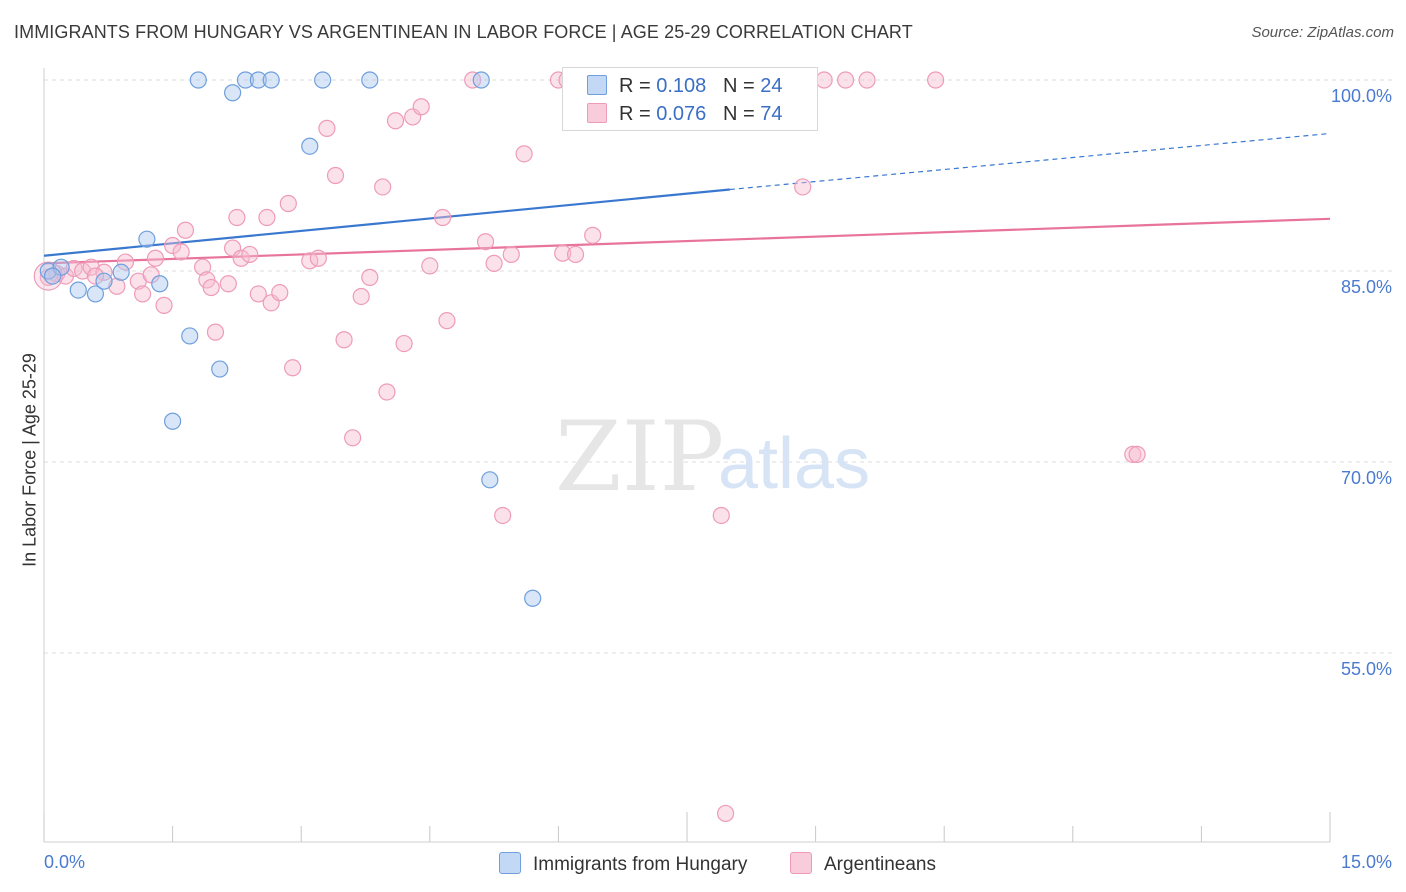  Describe the element at coordinates (1366, 287) in the screenshot. I see `y-tick-label: 85.0%` at that location.